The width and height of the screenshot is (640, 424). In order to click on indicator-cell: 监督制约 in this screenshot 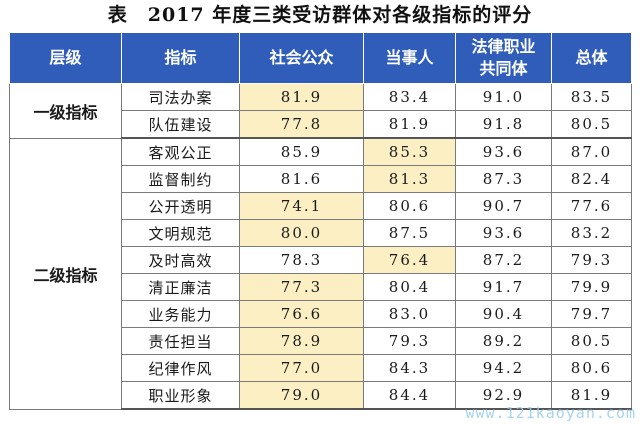, I will do `click(180, 179)`.